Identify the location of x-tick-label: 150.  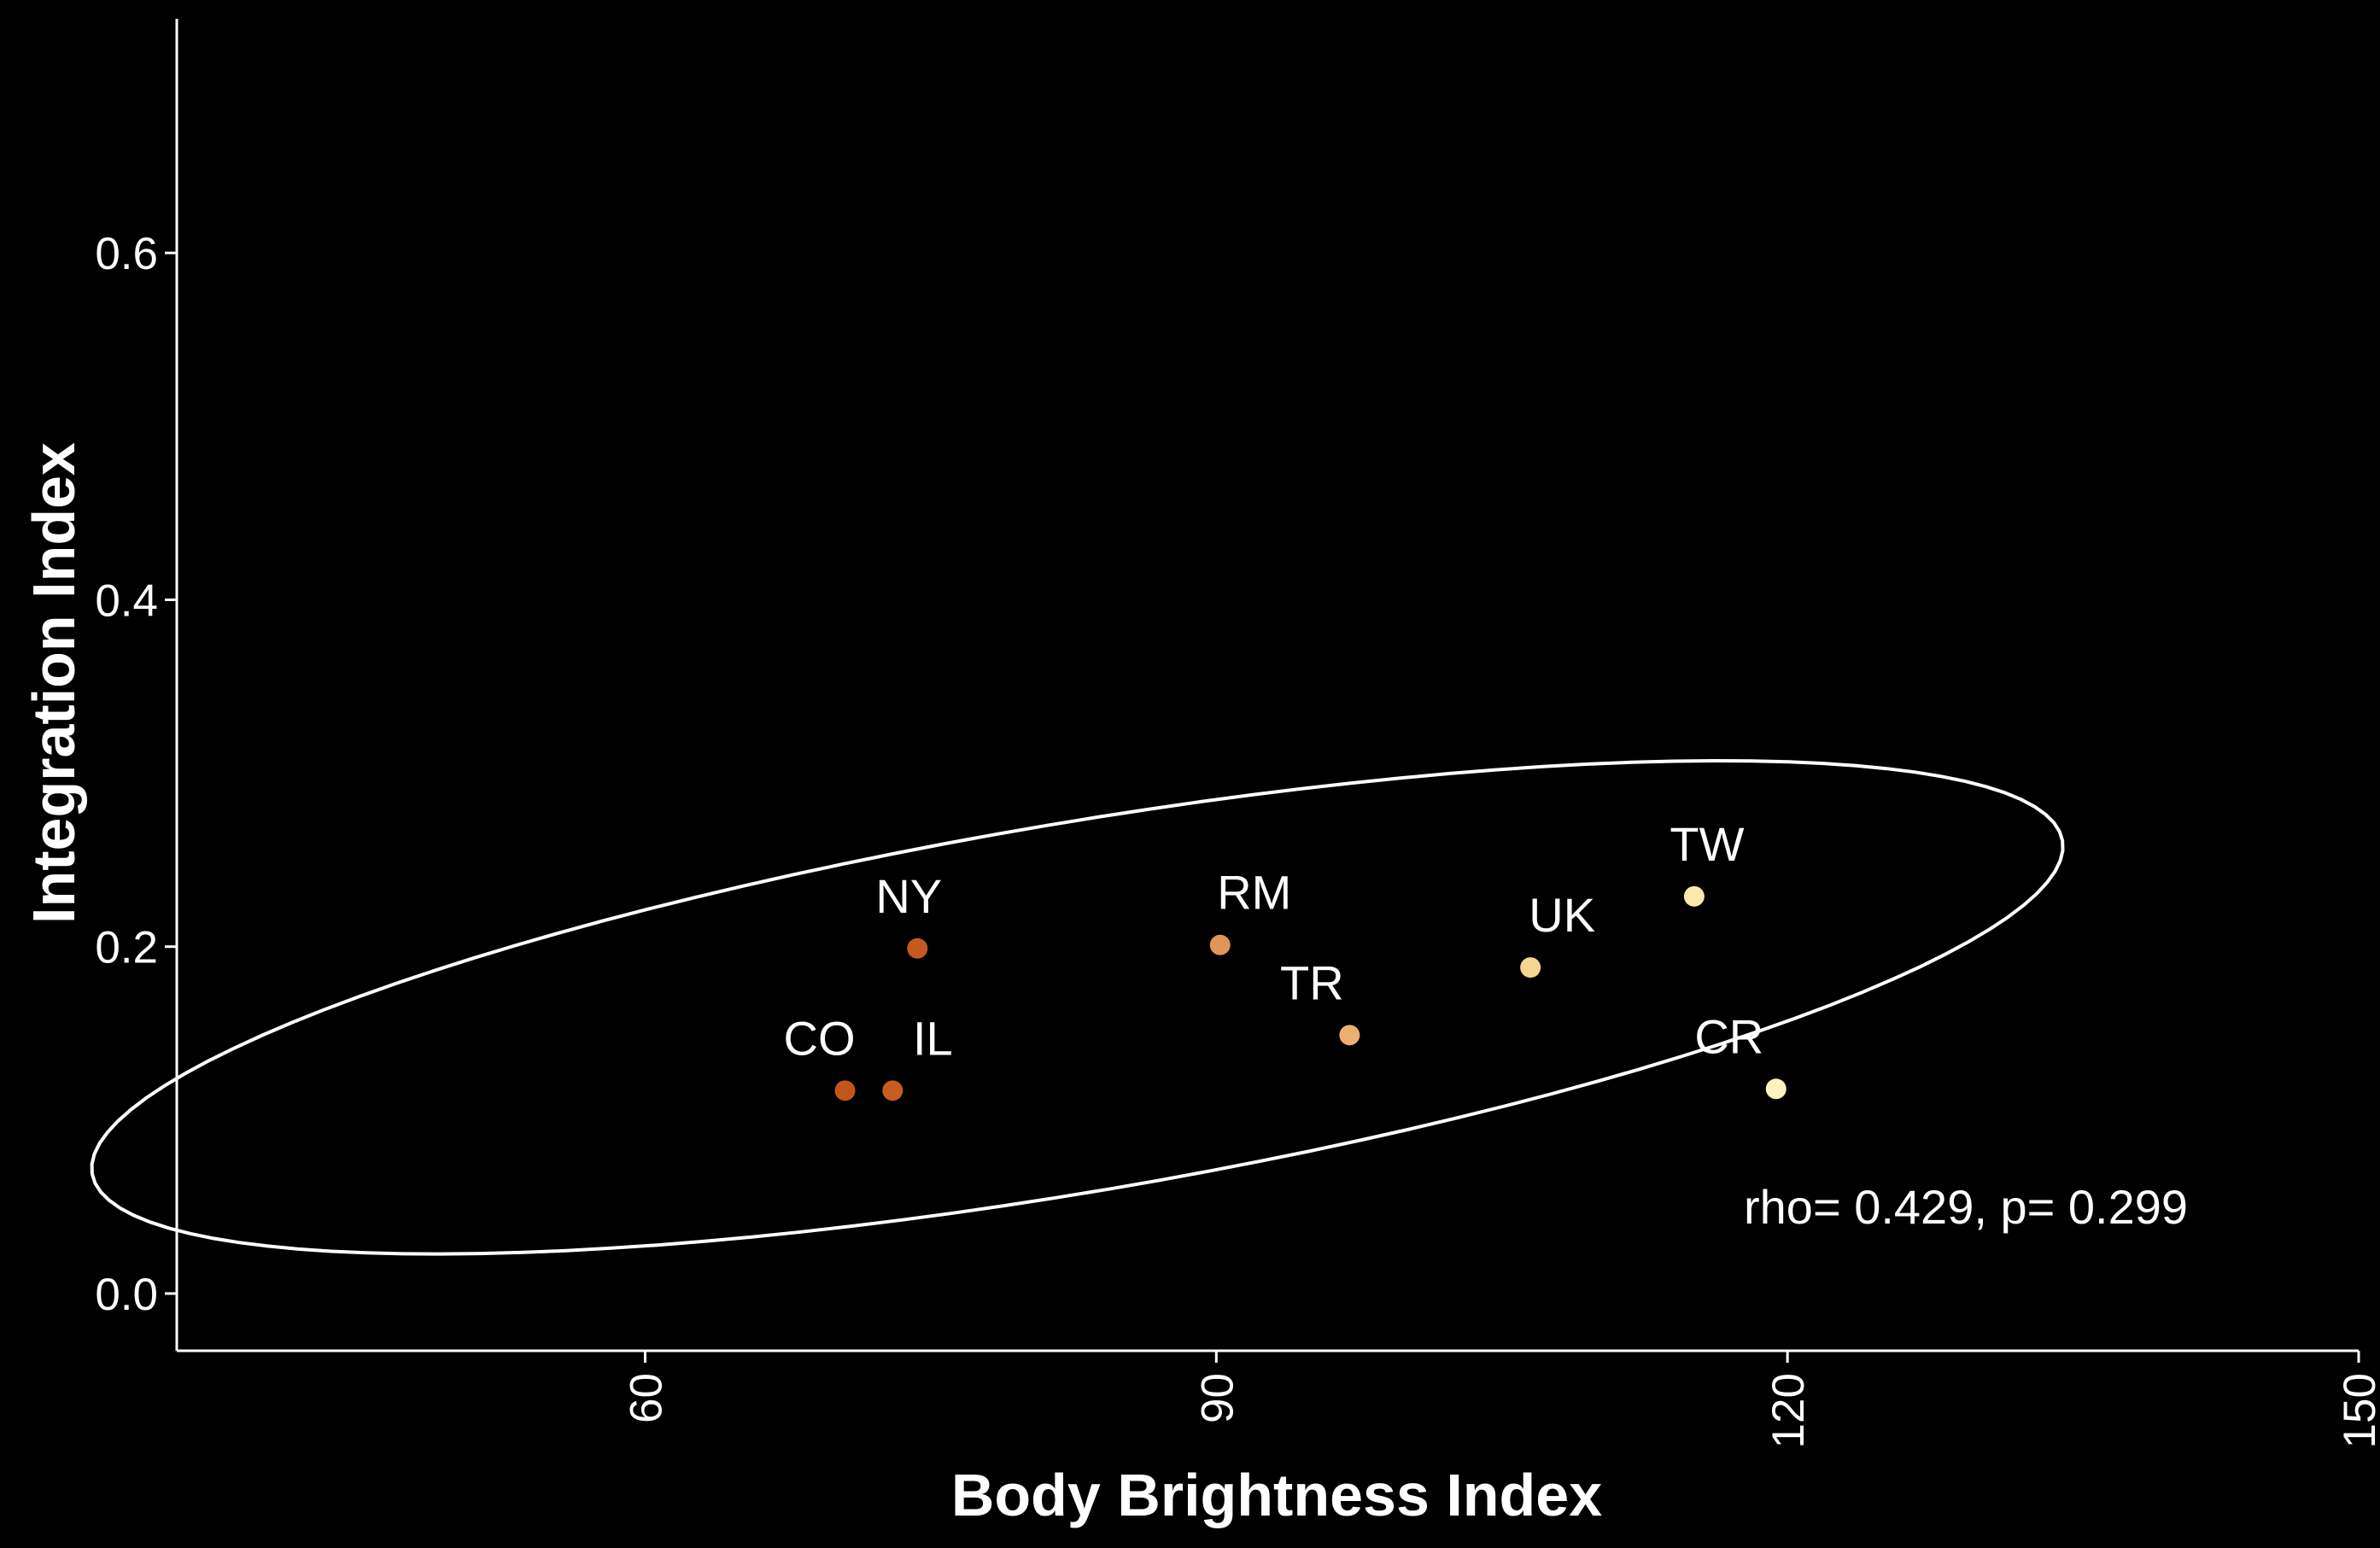
(2357, 1410).